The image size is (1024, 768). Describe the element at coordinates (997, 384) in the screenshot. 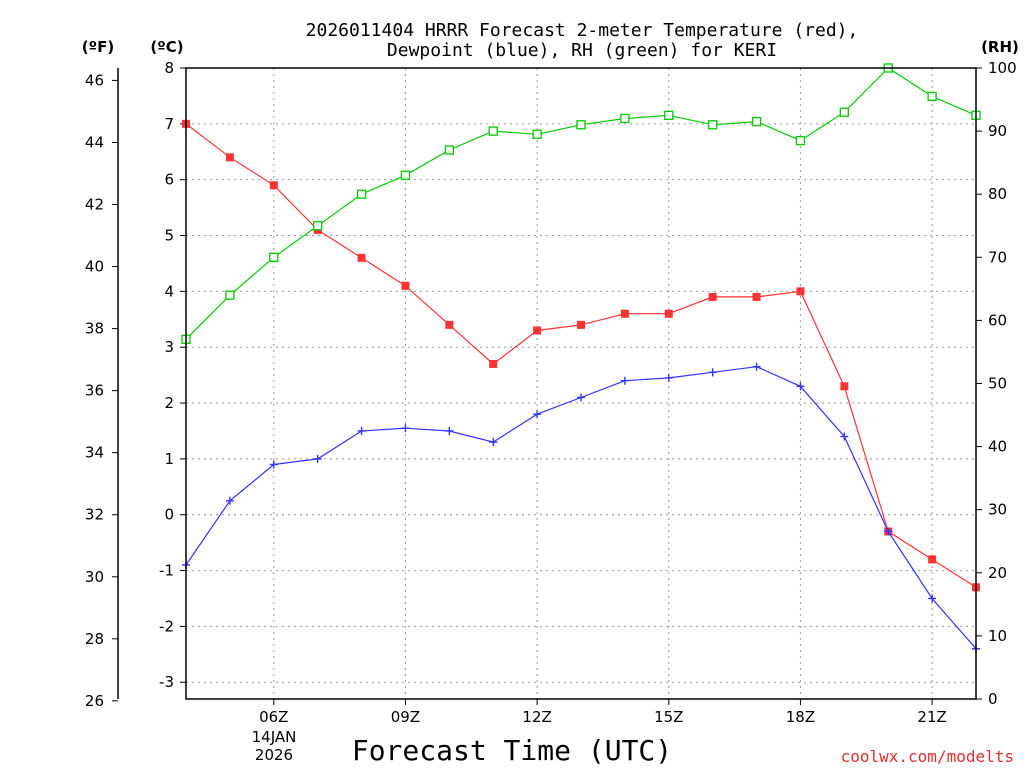

I see `rh-tick-label: 50` at that location.